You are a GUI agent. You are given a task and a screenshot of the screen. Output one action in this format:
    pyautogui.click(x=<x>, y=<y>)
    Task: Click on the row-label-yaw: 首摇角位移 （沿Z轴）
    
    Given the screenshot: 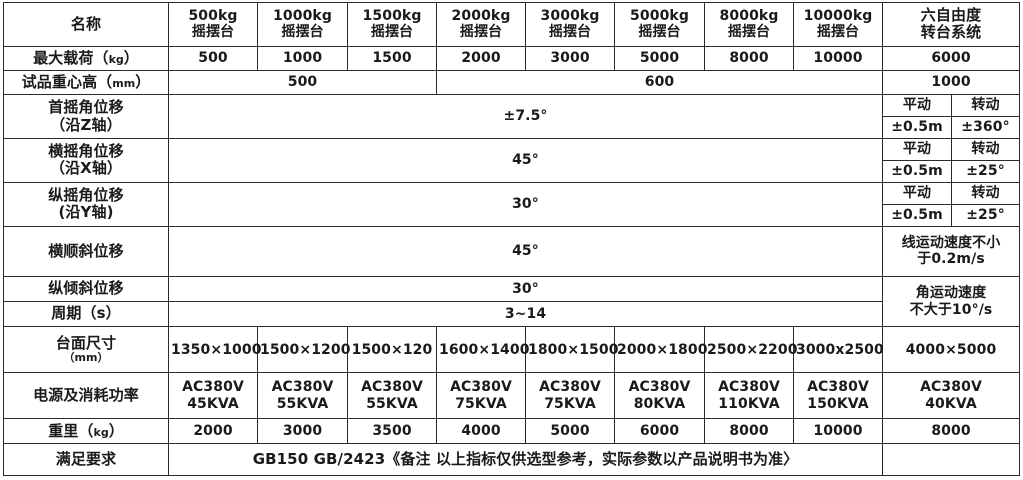 What is the action you would take?
    pyautogui.click(x=86, y=116)
    